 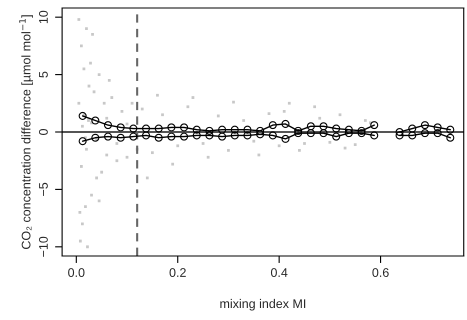 What do you see at coordinates (279, 272) in the screenshot?
I see `x-tick-label: 0.4` at bounding box center [279, 272].